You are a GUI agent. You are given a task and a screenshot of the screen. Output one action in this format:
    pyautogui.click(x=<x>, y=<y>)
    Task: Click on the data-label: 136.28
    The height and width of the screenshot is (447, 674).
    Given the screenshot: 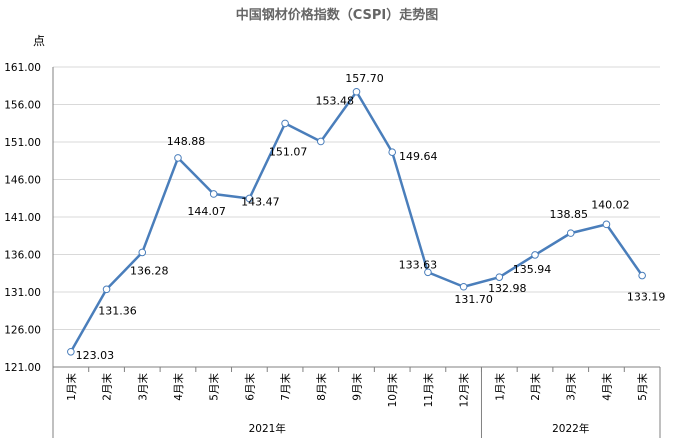 What is the action you would take?
    pyautogui.click(x=149, y=270)
    